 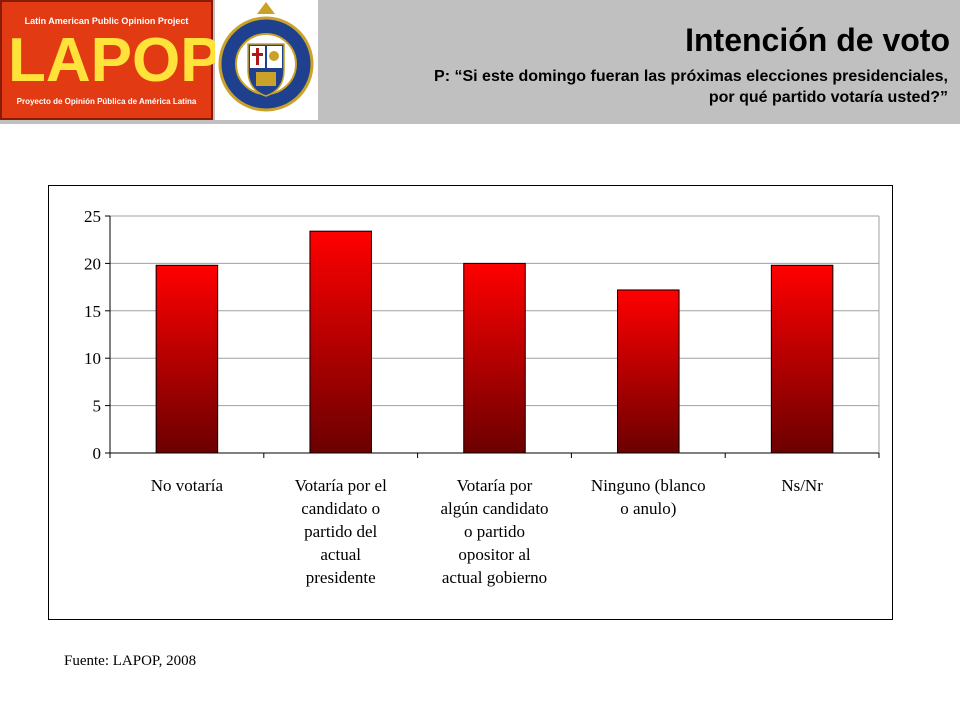 I want to click on y-tick-label: 20, so click(x=92, y=263).